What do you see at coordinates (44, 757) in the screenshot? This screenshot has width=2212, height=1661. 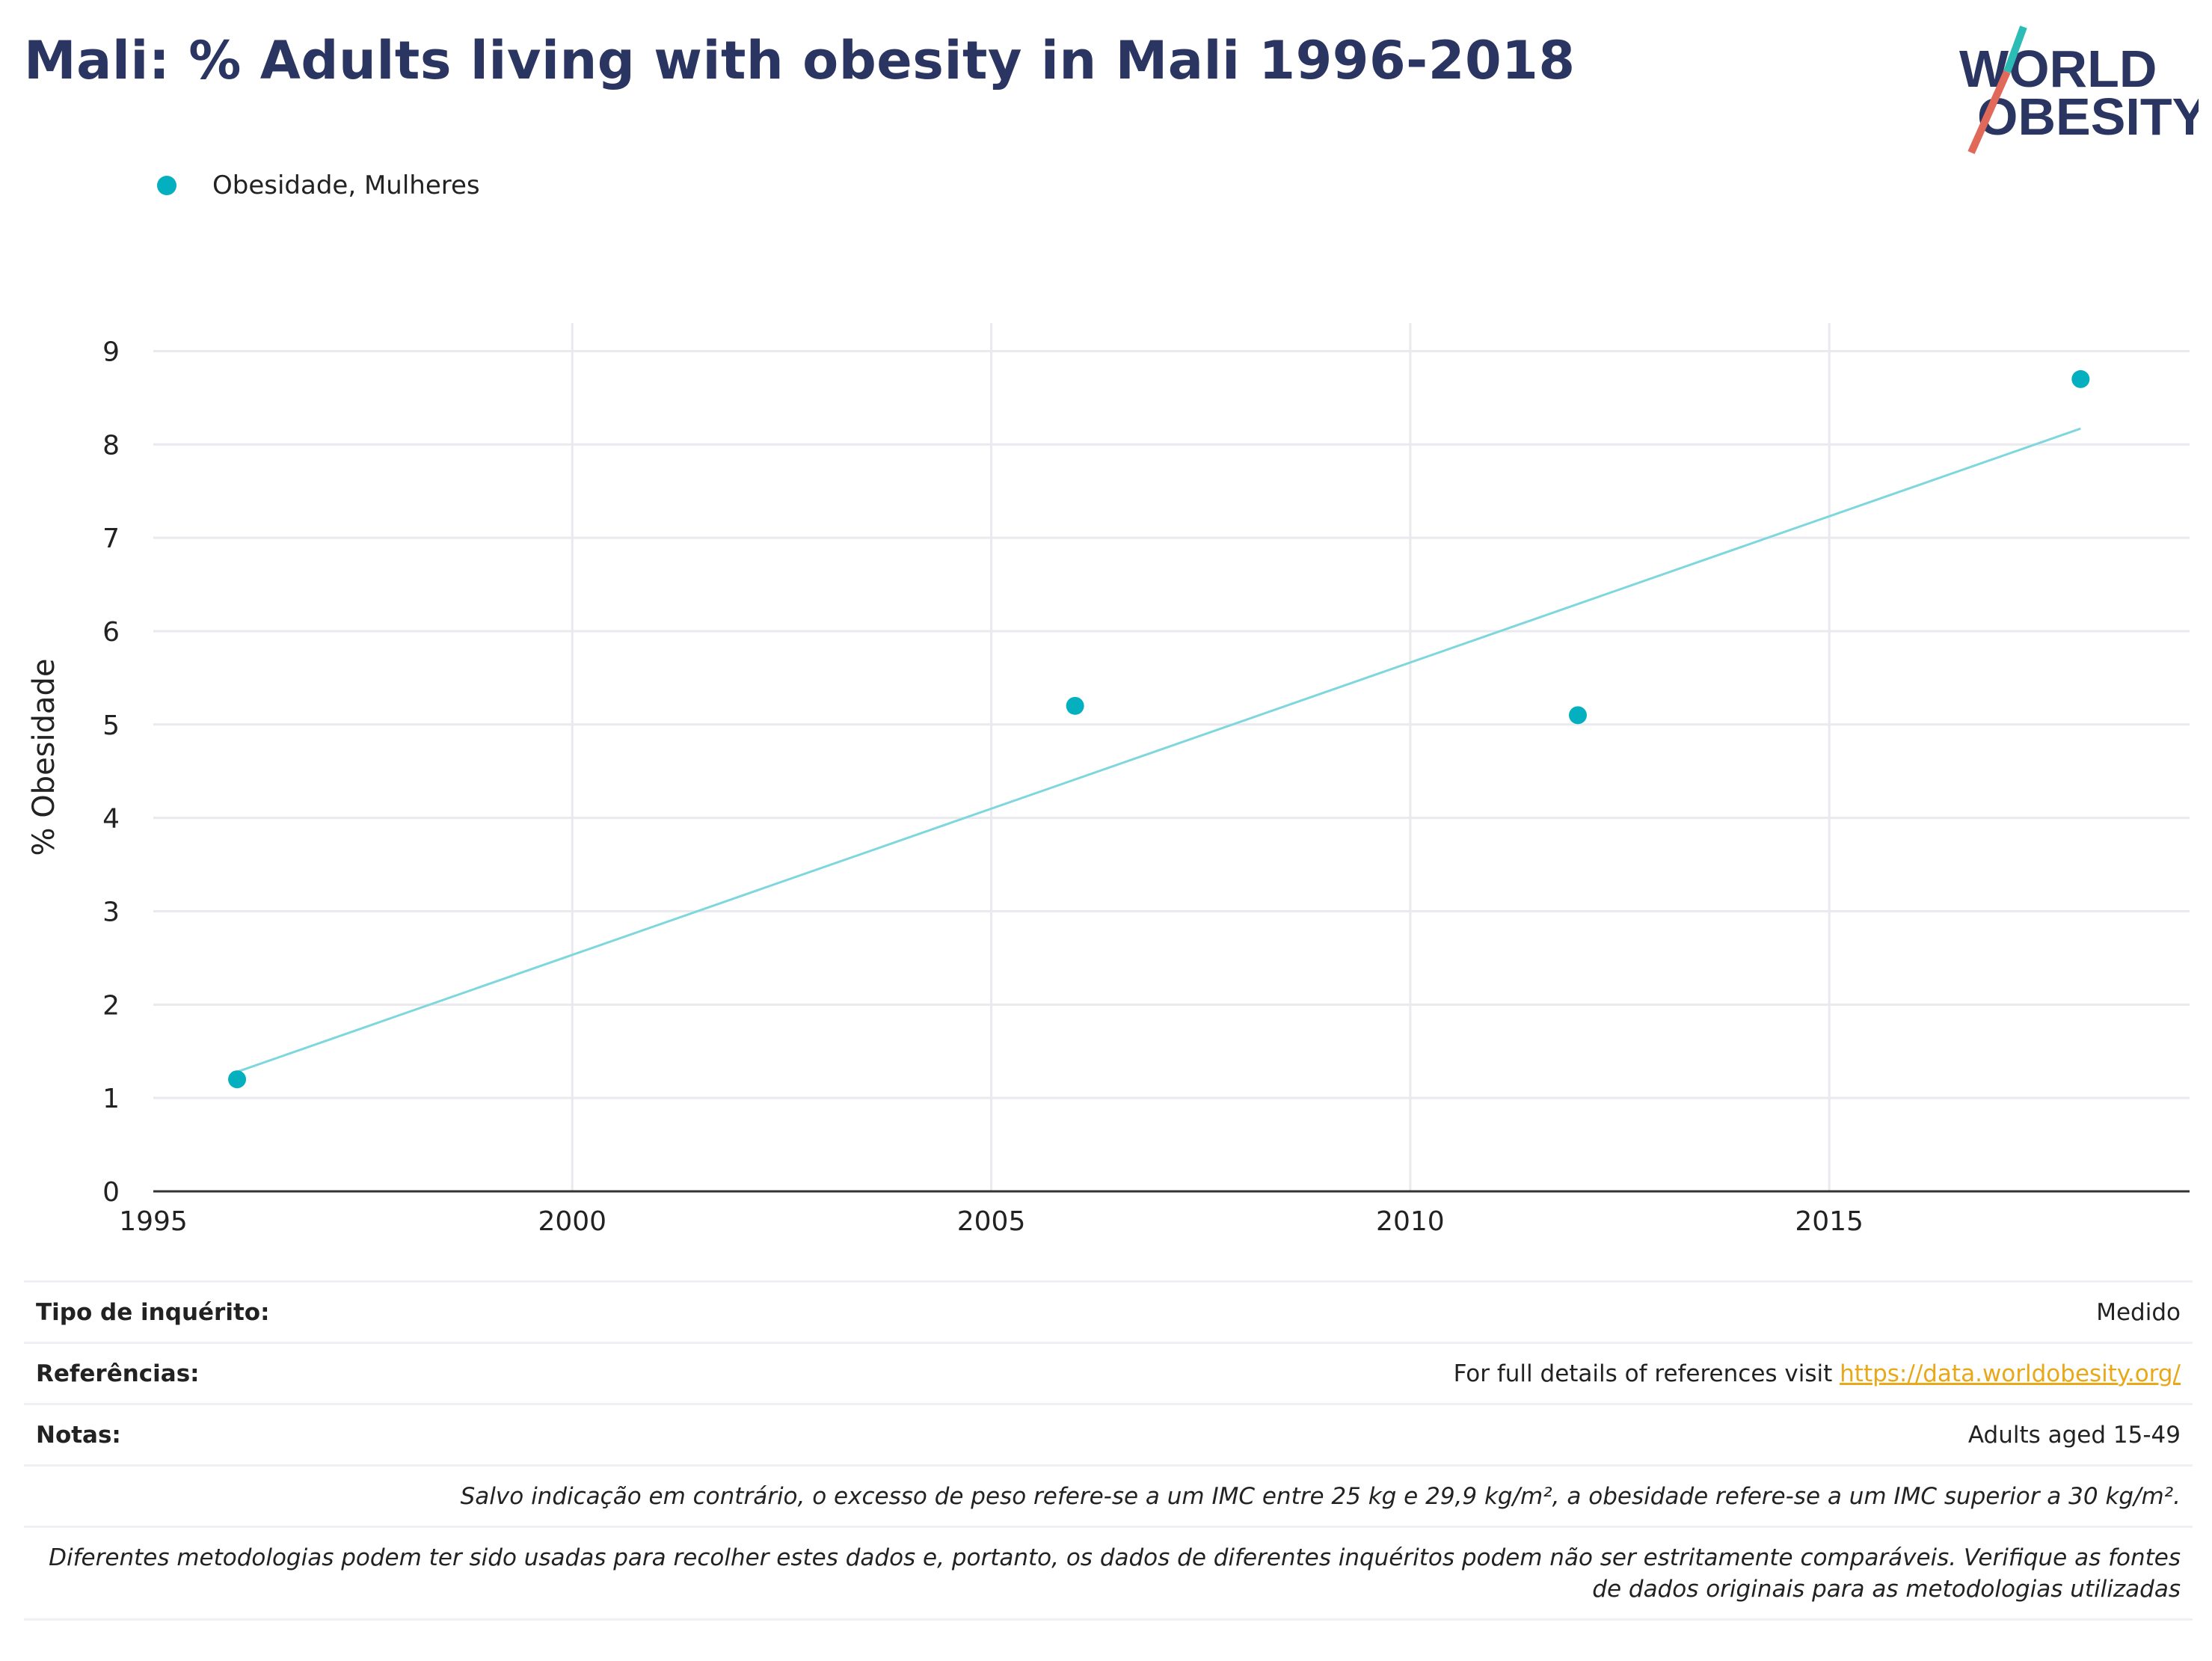 I see `y-axis-title: % Obesidade` at bounding box center [44, 757].